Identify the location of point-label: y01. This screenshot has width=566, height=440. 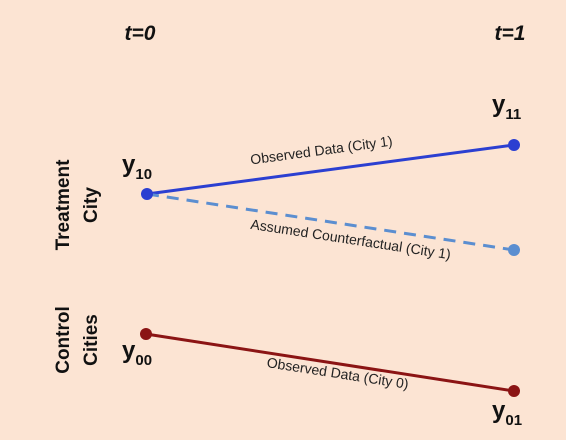
(507, 413).